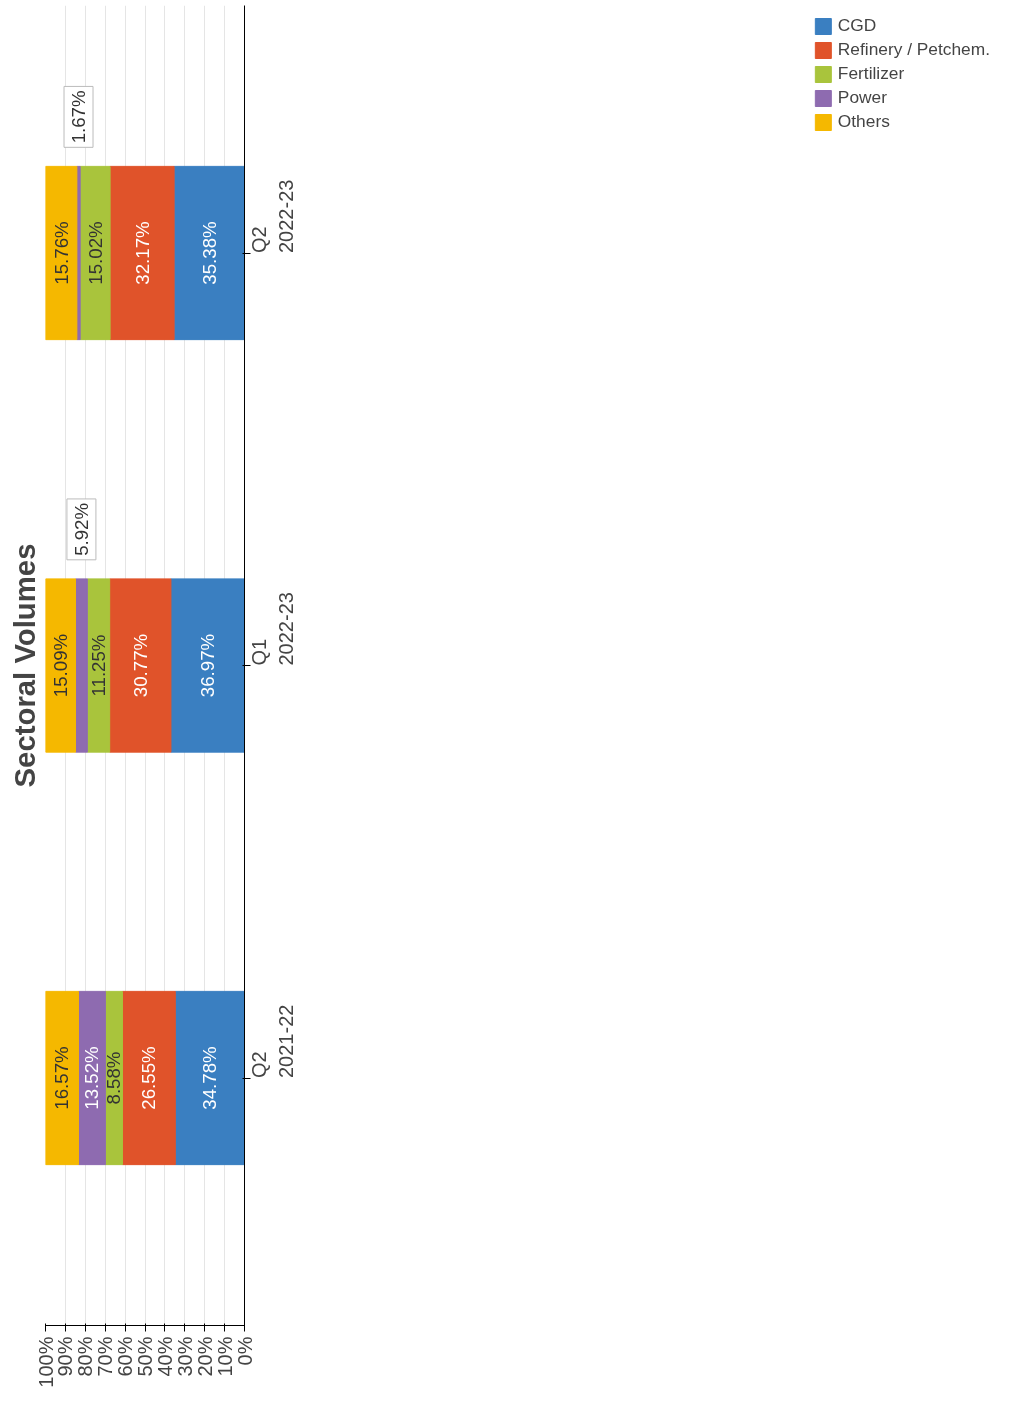  What do you see at coordinates (272, 629) in the screenshot?
I see `y-tick-label: Q1 2022-23` at bounding box center [272, 629].